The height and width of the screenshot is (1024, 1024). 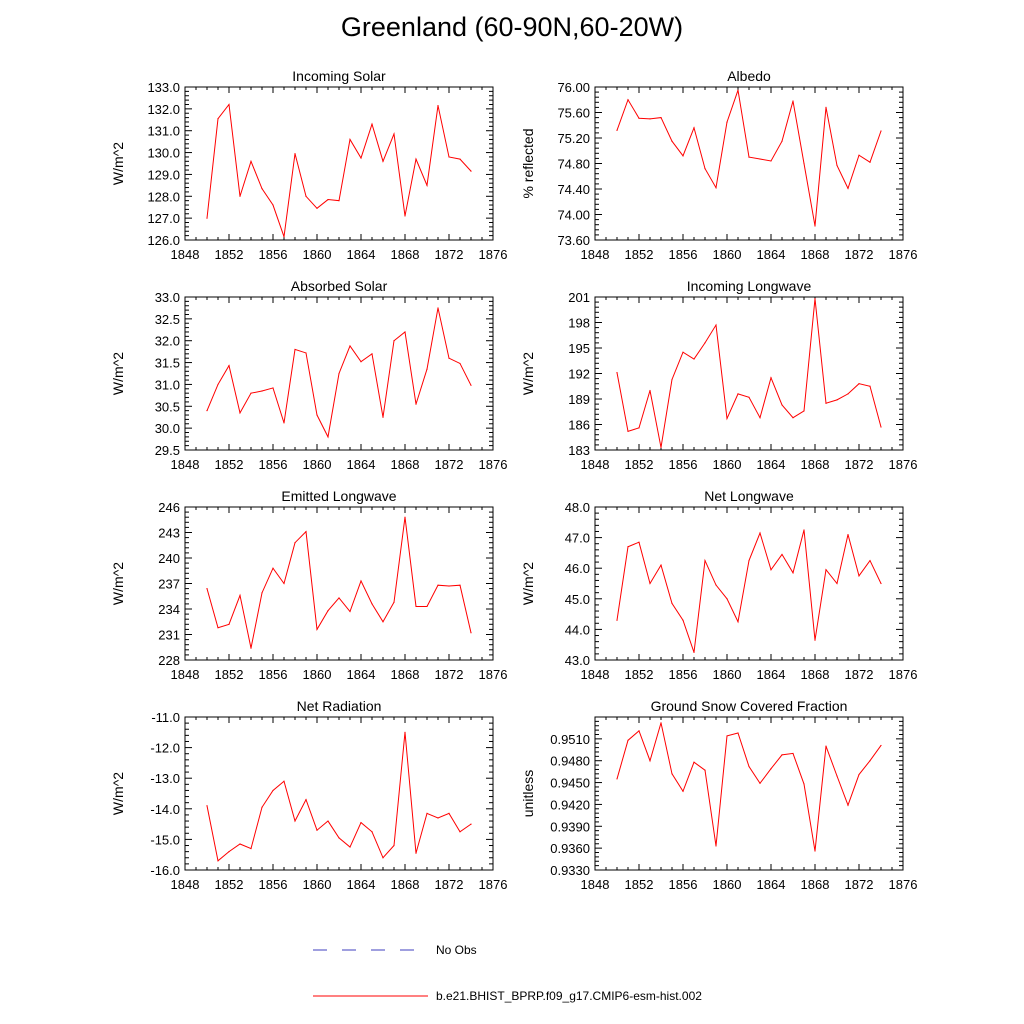 I want to click on chart-title: Albedo, so click(x=749, y=76).